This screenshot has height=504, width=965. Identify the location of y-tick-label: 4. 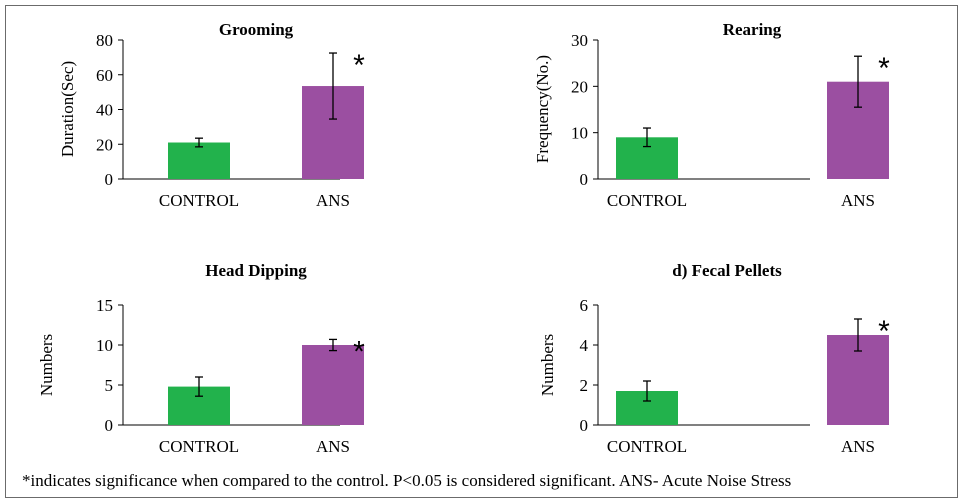
(584, 345).